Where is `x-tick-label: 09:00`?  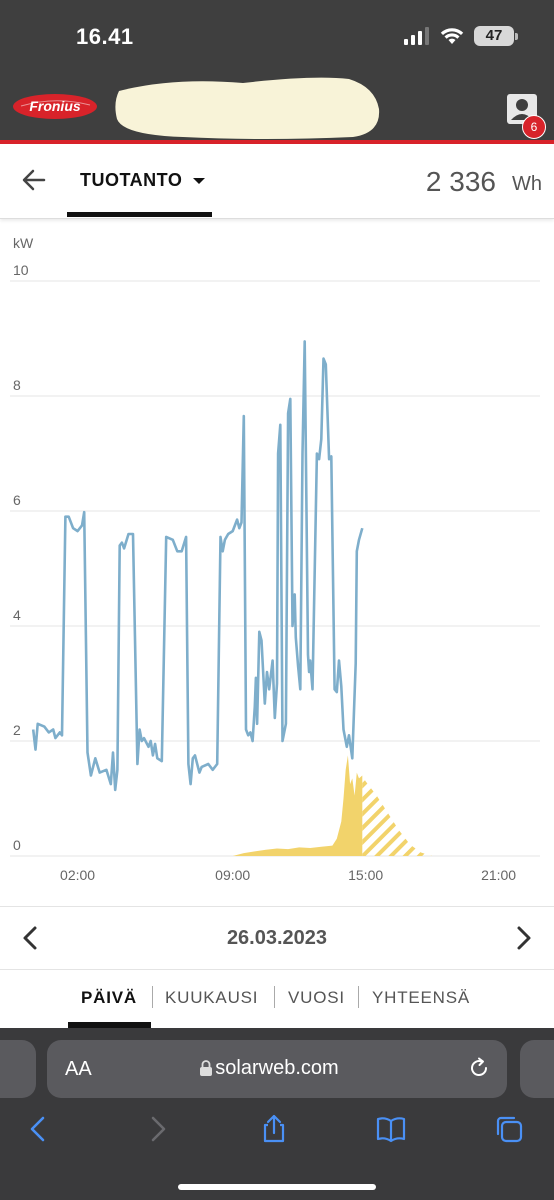 x-tick-label: 09:00 is located at coordinates (232, 875).